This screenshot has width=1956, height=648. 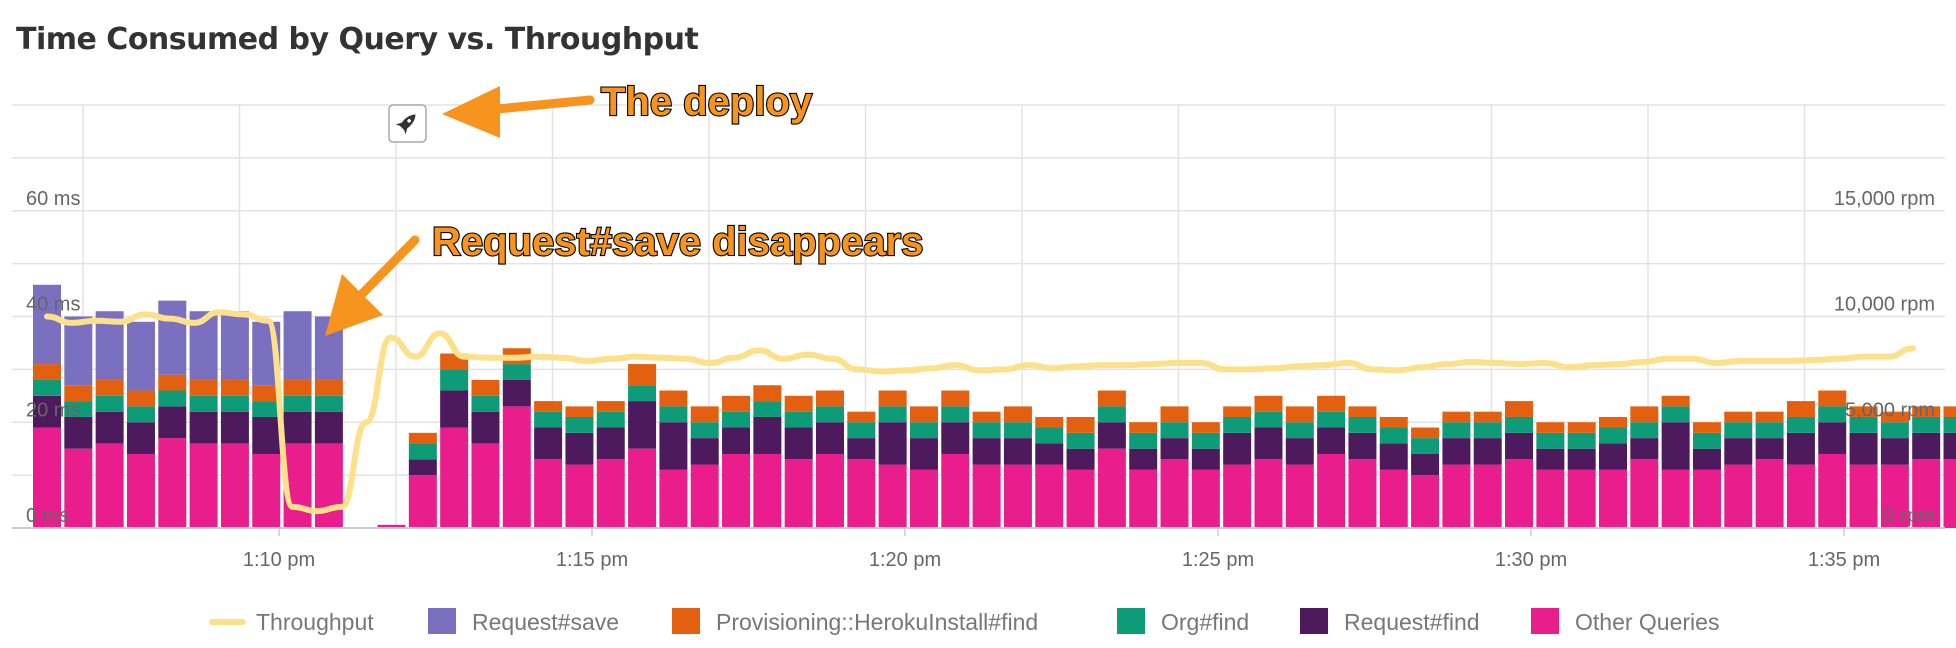 I want to click on y-tick-label-right: 15,000 rpm, so click(x=1884, y=199).